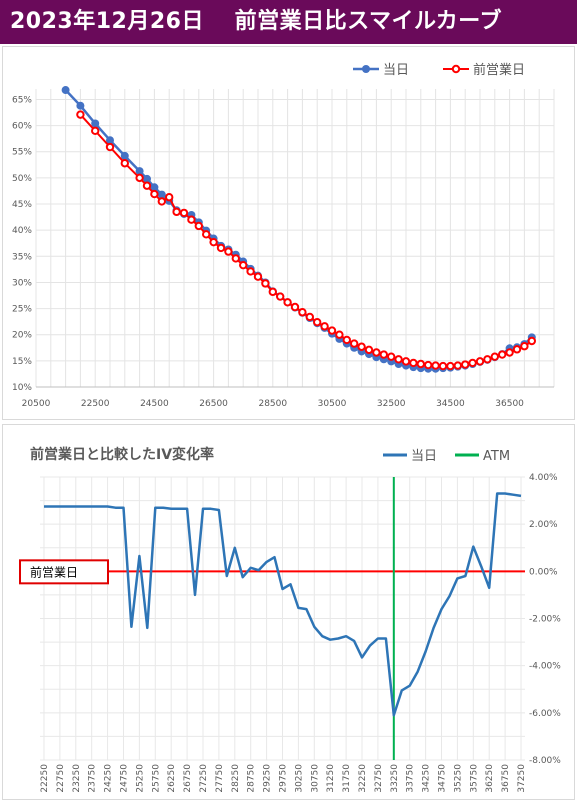 This screenshot has height=803, width=577. What do you see at coordinates (284, 778) in the screenshot?
I see `x-tick-label: 29750` at bounding box center [284, 778].